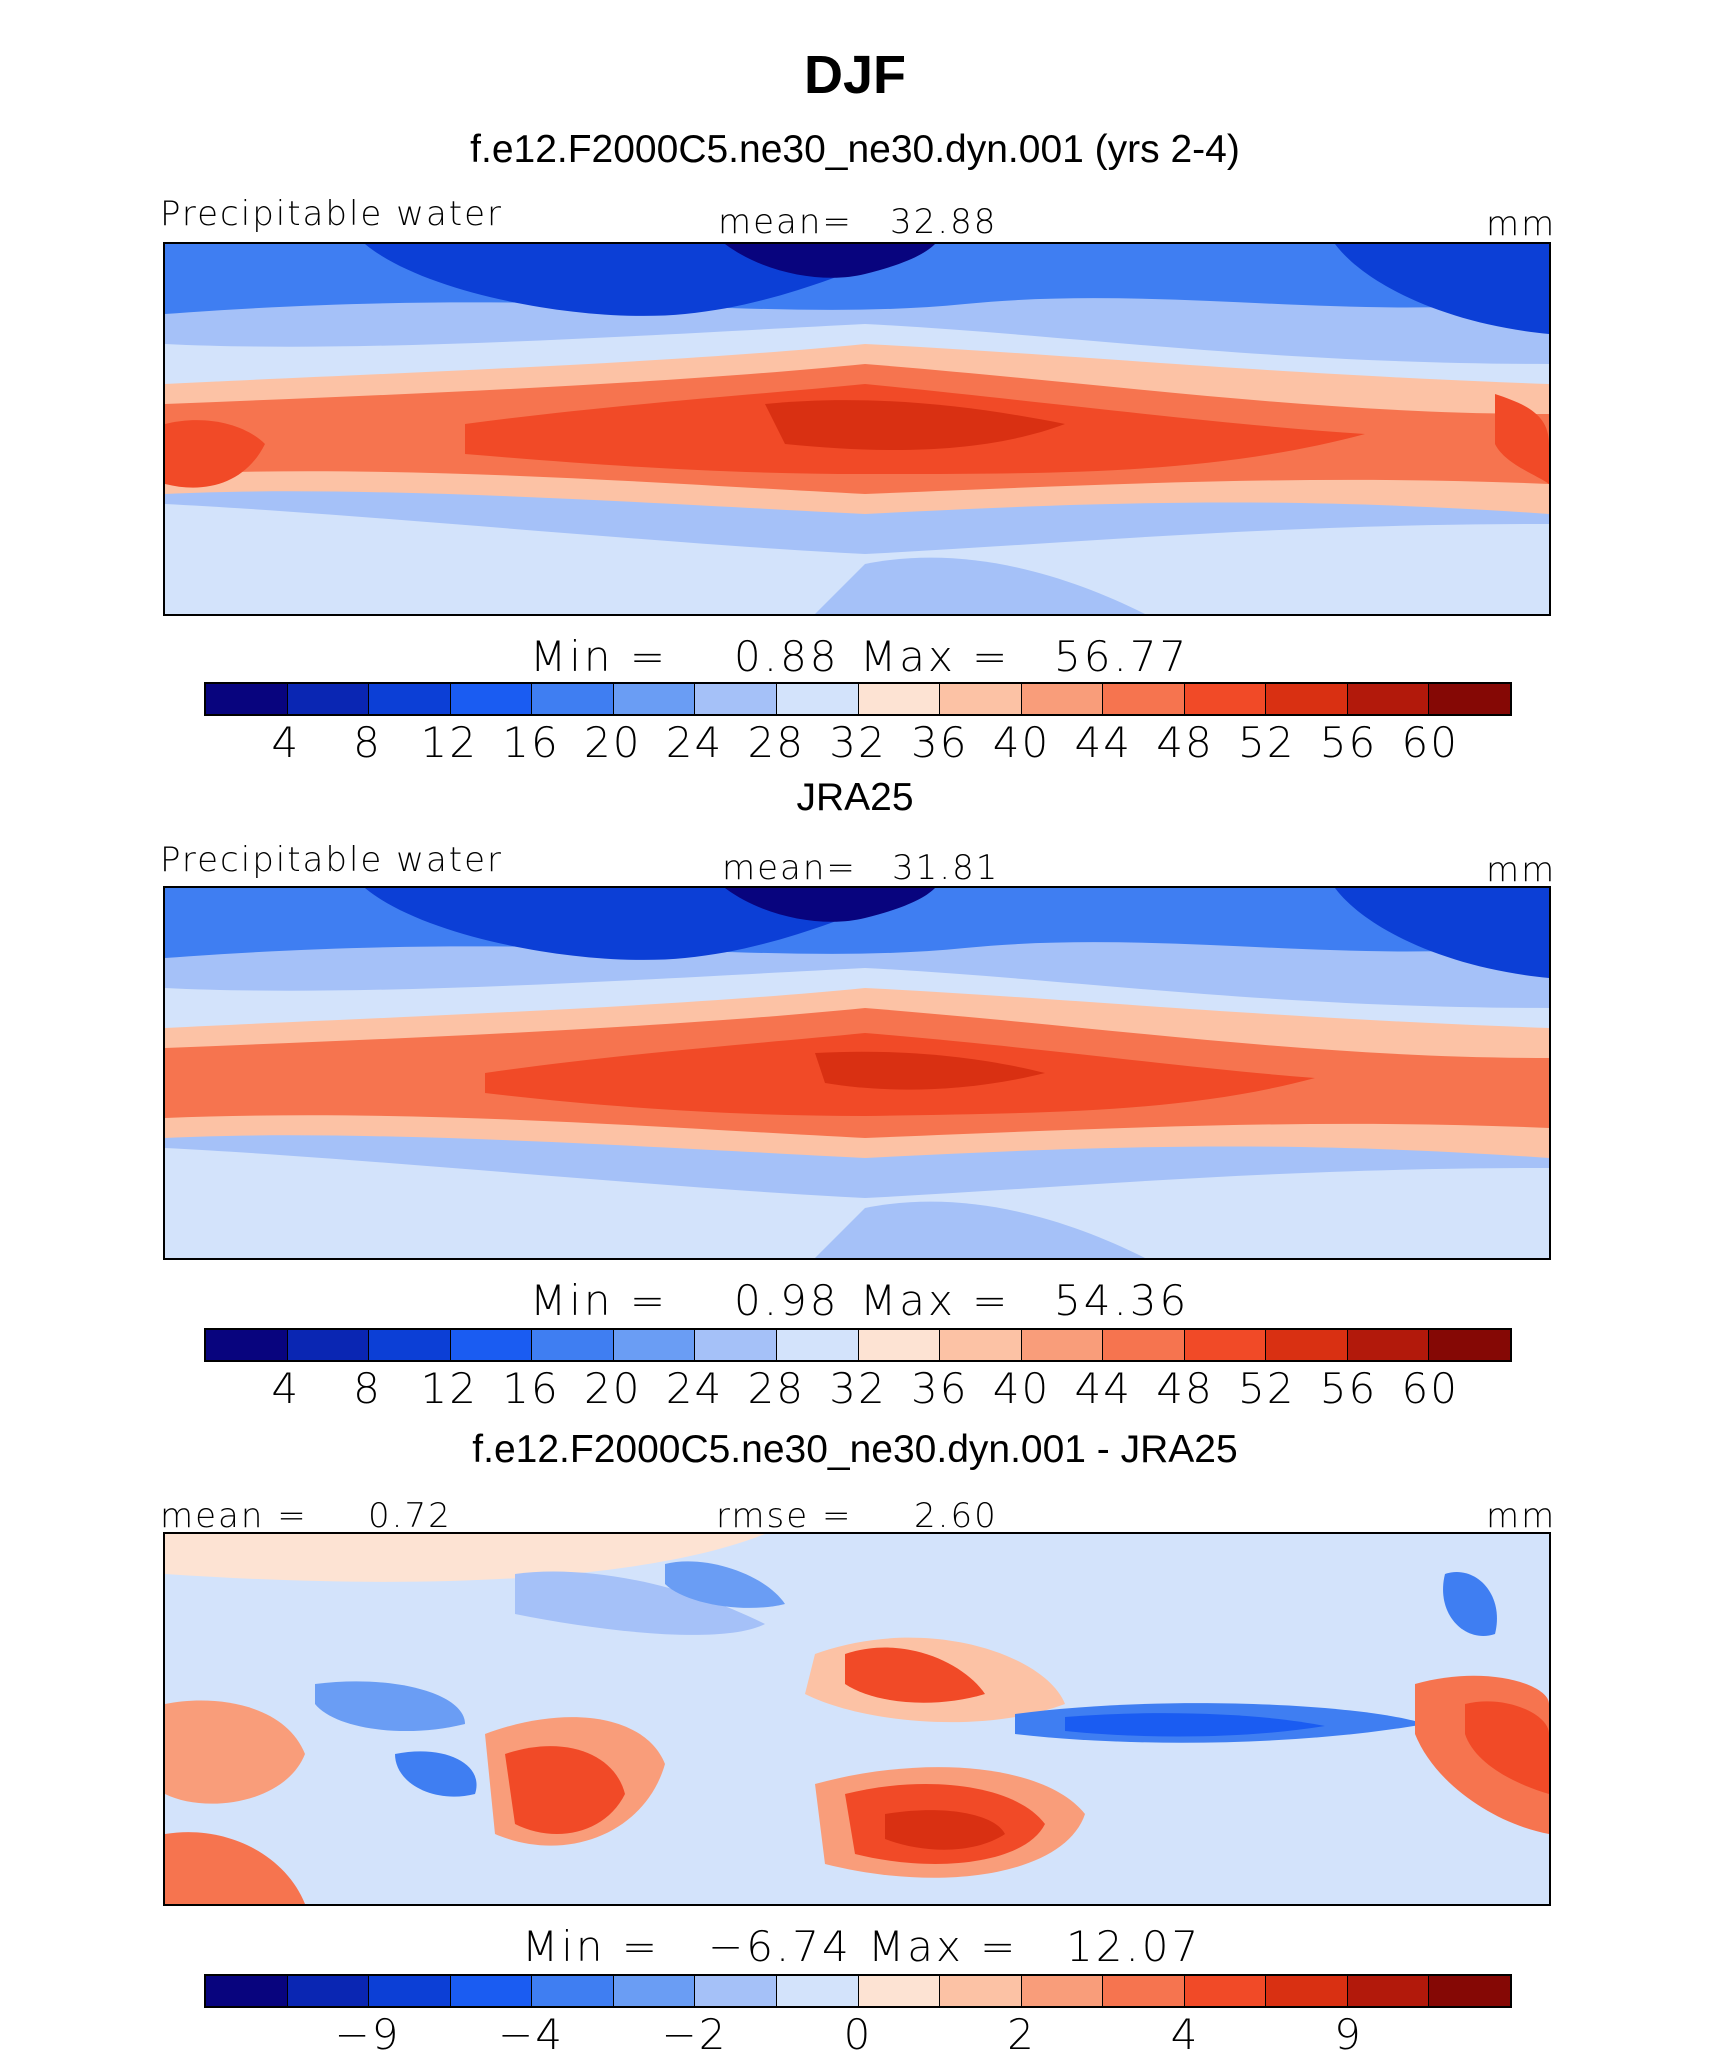 This screenshot has height=2064, width=1710. I want to click on colorbar-tick-label: 8, so click(367, 742).